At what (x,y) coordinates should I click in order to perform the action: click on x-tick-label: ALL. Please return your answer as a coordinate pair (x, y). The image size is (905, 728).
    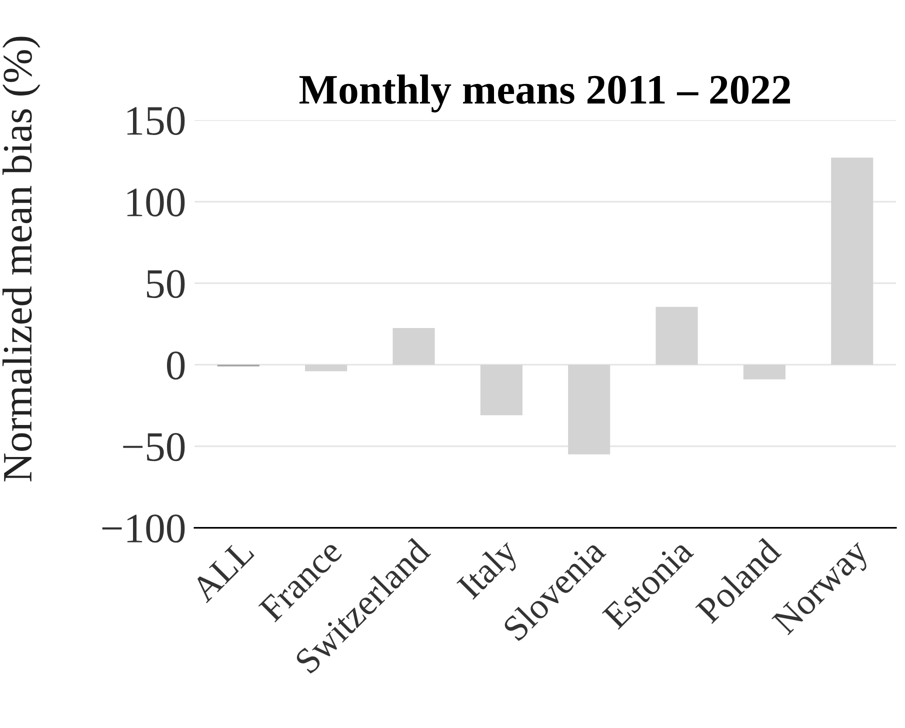
    Looking at the image, I should click on (222, 571).